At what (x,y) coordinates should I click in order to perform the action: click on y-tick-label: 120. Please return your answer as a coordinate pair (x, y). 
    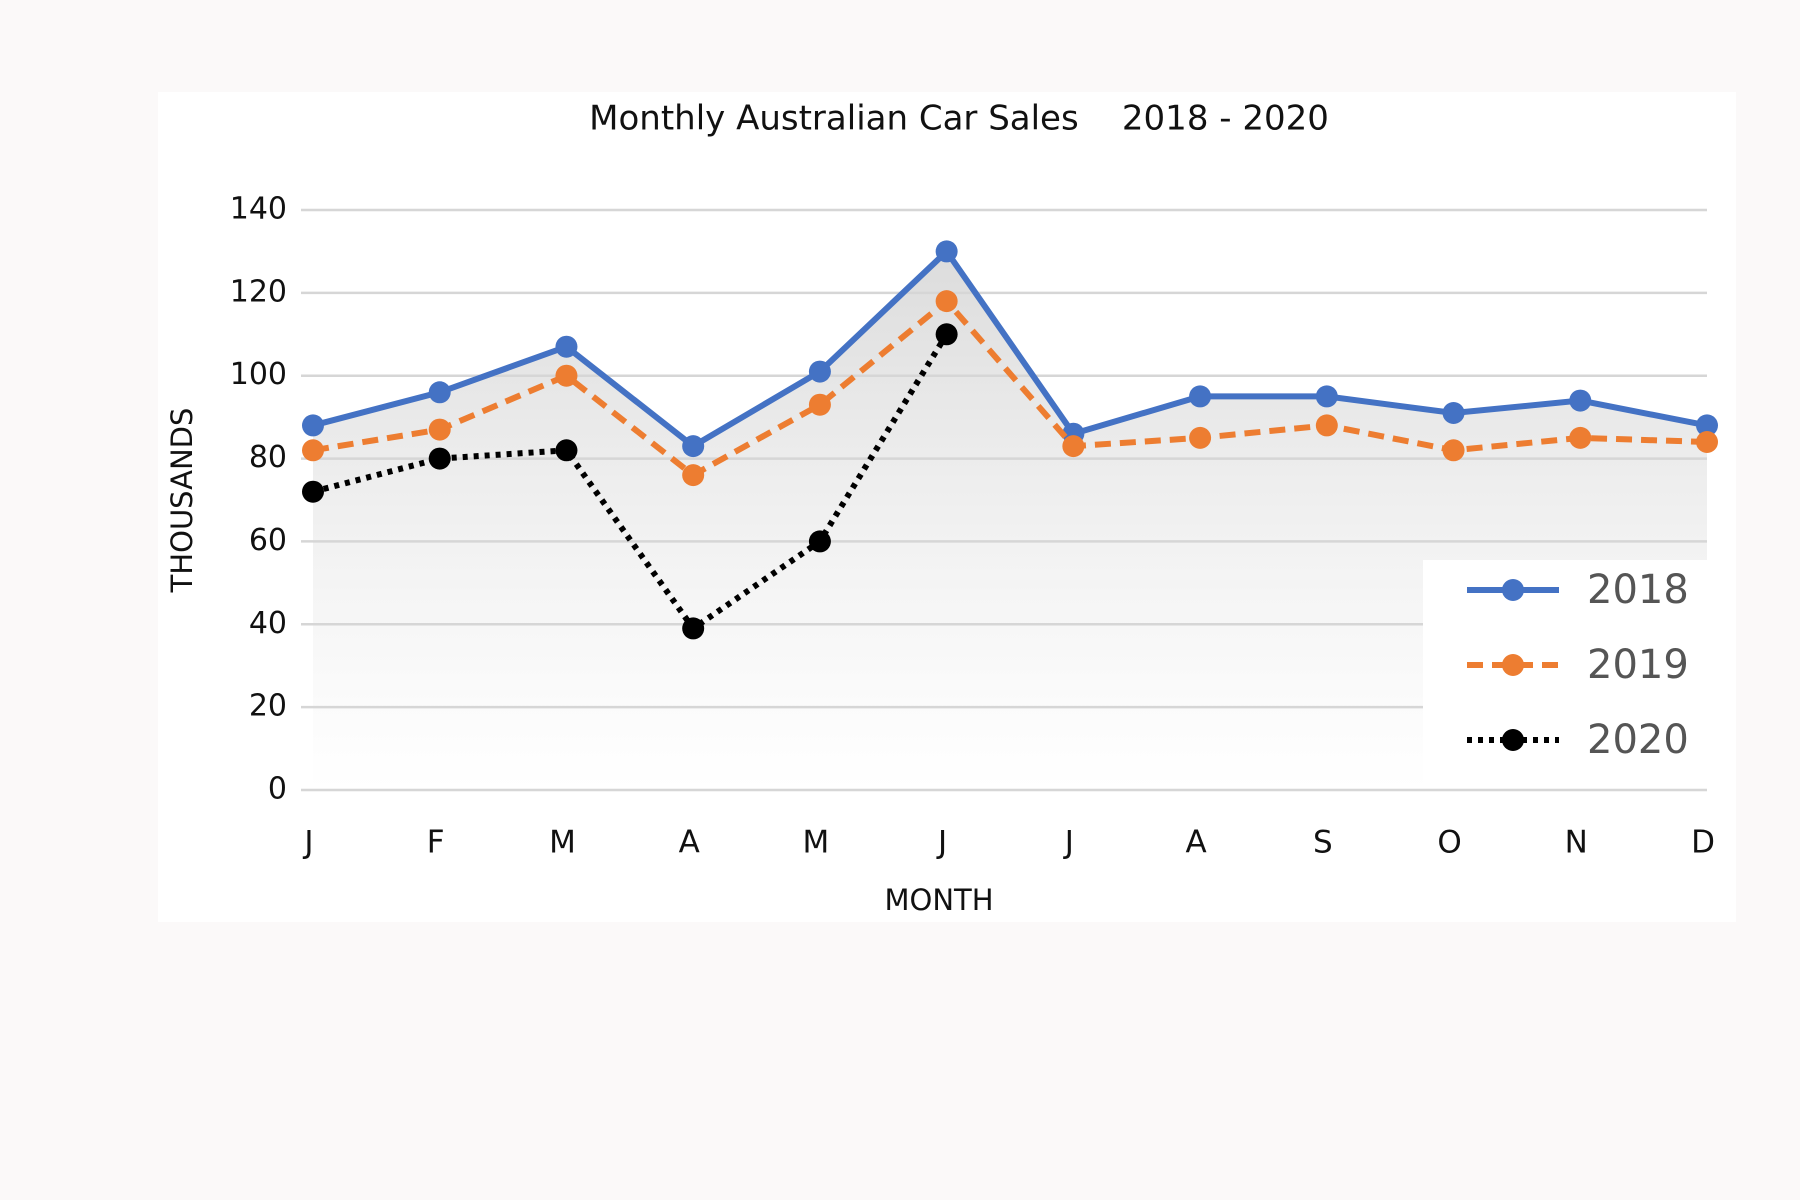
    Looking at the image, I should click on (258, 291).